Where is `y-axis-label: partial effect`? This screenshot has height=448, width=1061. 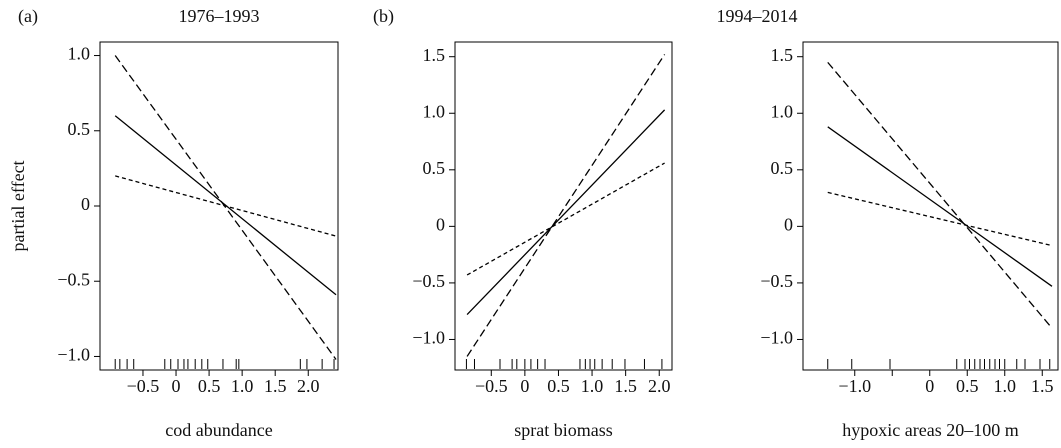
y-axis-label: partial effect is located at coordinates (18, 205).